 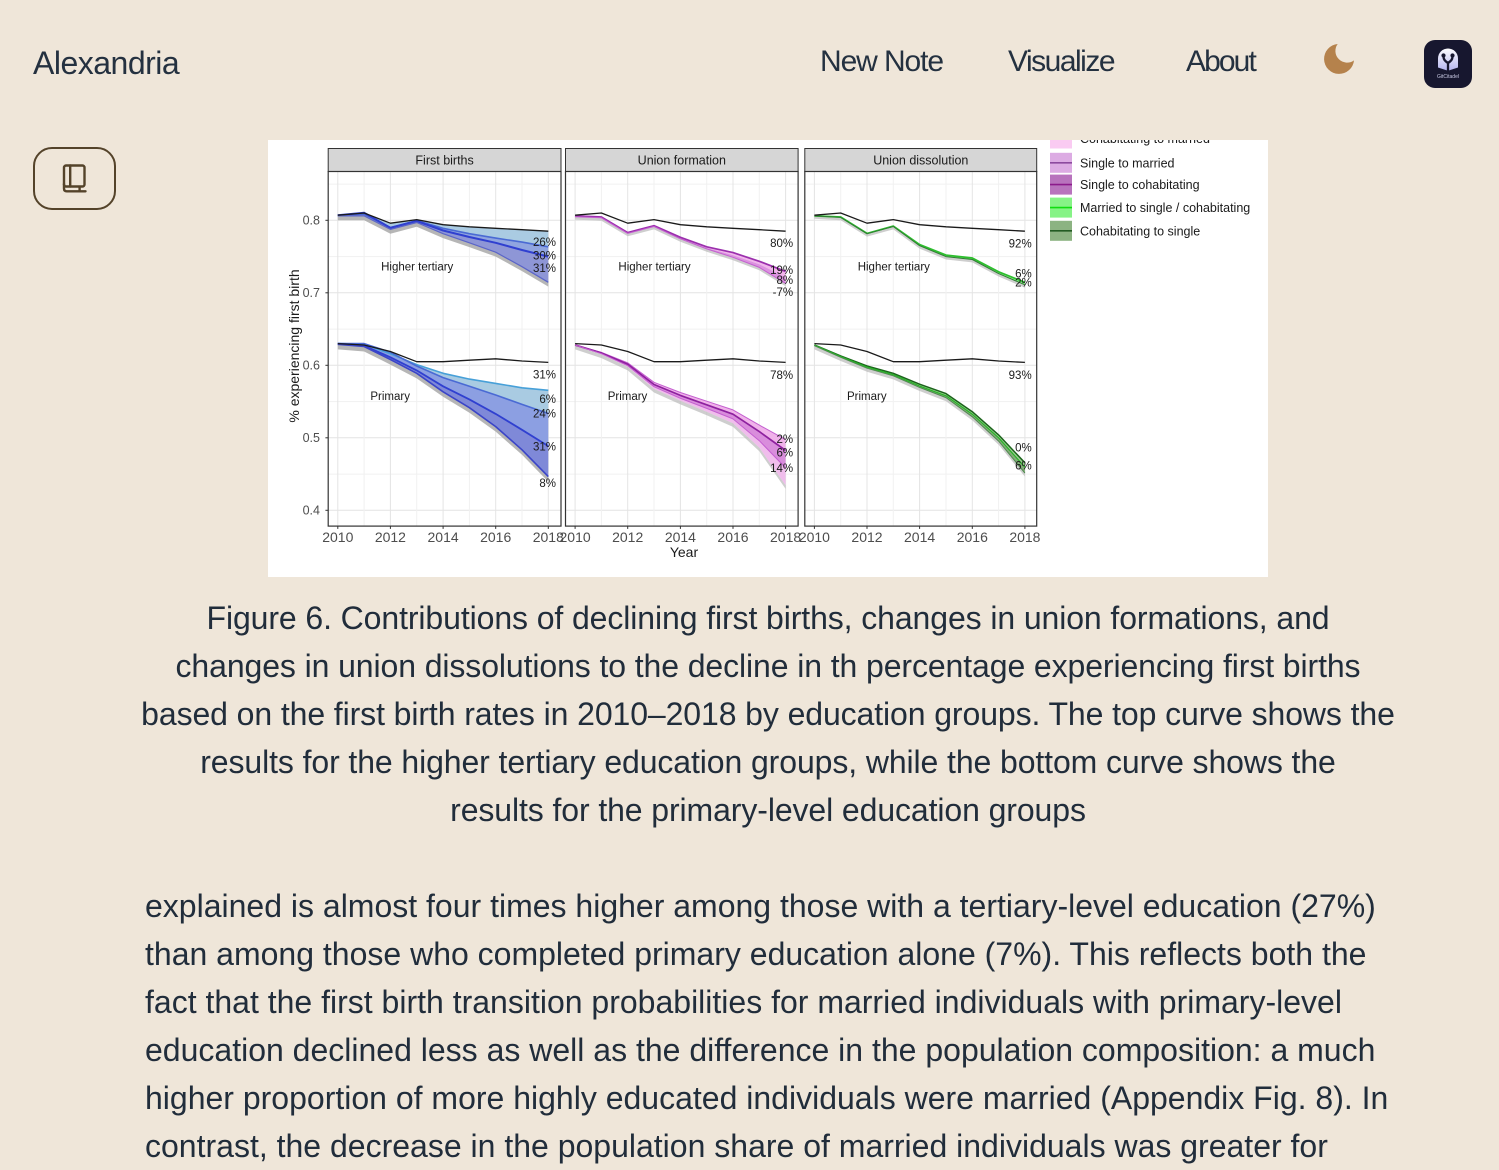 What do you see at coordinates (311, 366) in the screenshot?
I see `svg-text: 0.6` at bounding box center [311, 366].